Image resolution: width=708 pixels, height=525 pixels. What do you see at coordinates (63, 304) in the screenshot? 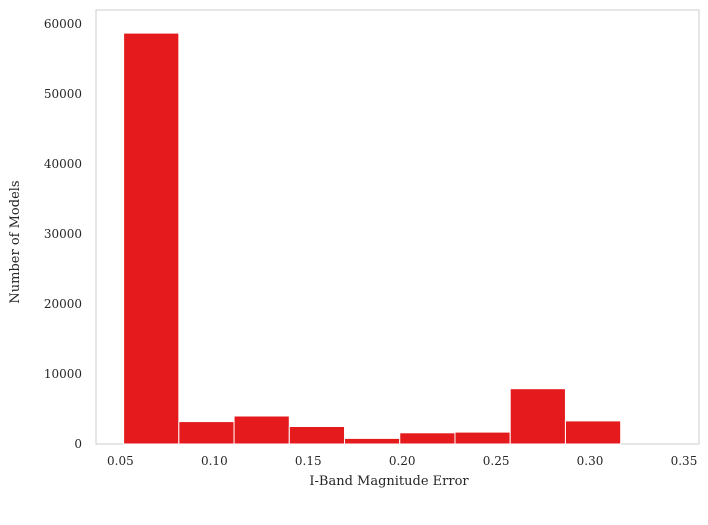
I see `y-tick-label: 20000` at bounding box center [63, 304].